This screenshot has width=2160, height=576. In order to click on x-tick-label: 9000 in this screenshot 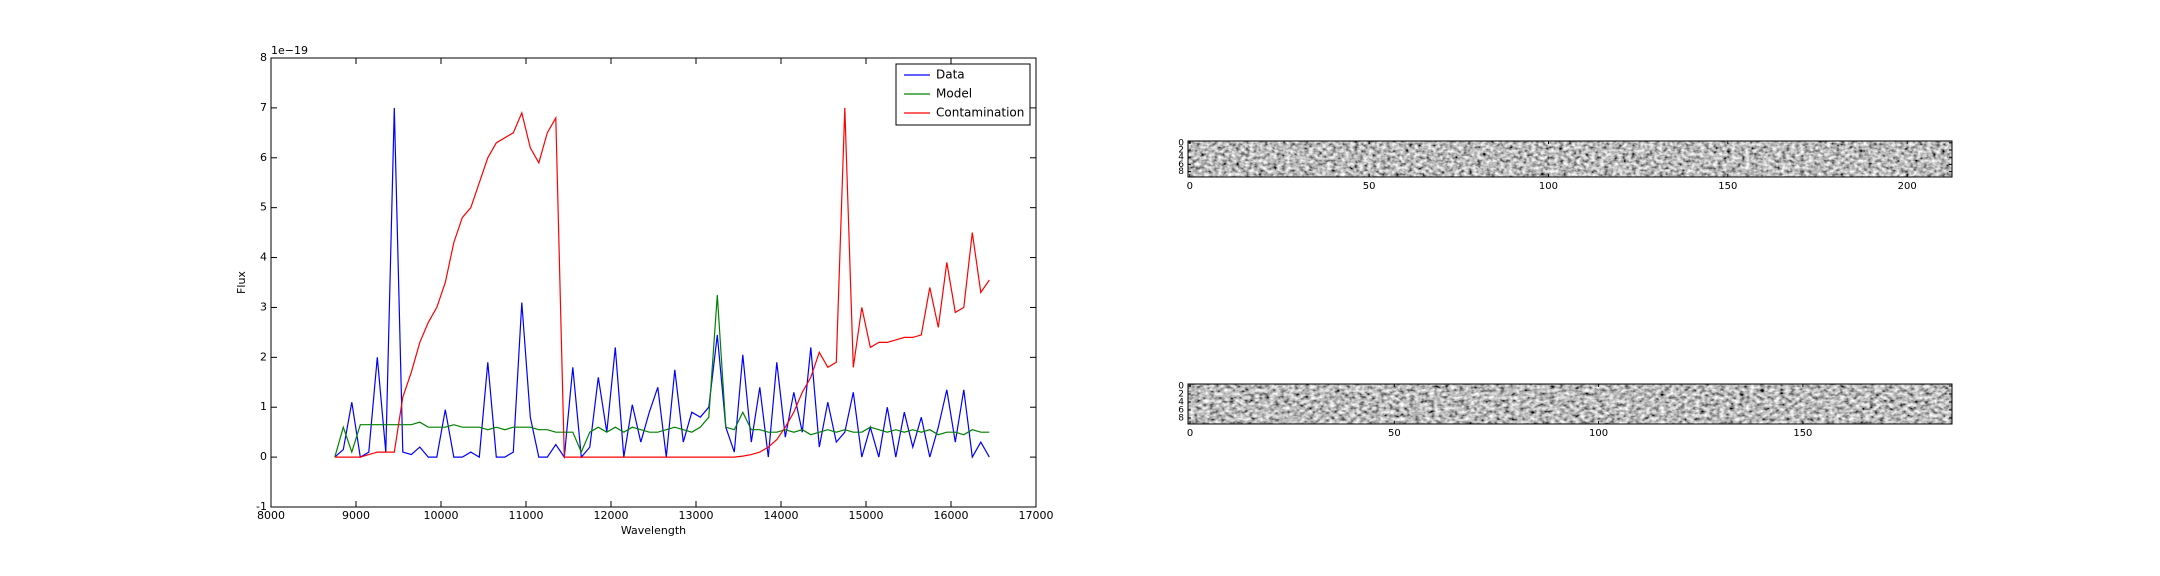, I will do `click(356, 515)`.